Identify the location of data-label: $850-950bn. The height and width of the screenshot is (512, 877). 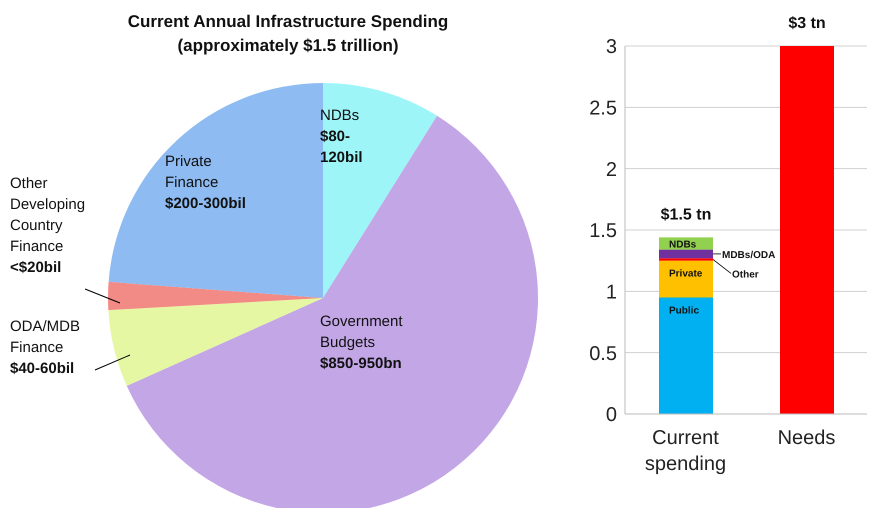
(361, 363).